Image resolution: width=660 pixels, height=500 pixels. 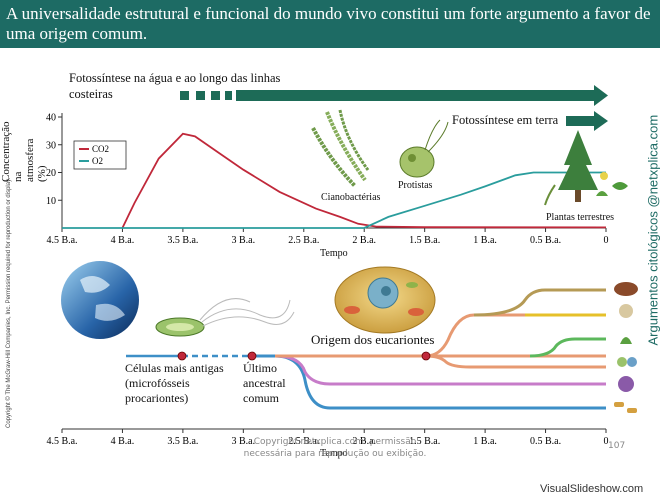 What do you see at coordinates (622, 362) in the screenshot?
I see `protist-icon-a` at bounding box center [622, 362].